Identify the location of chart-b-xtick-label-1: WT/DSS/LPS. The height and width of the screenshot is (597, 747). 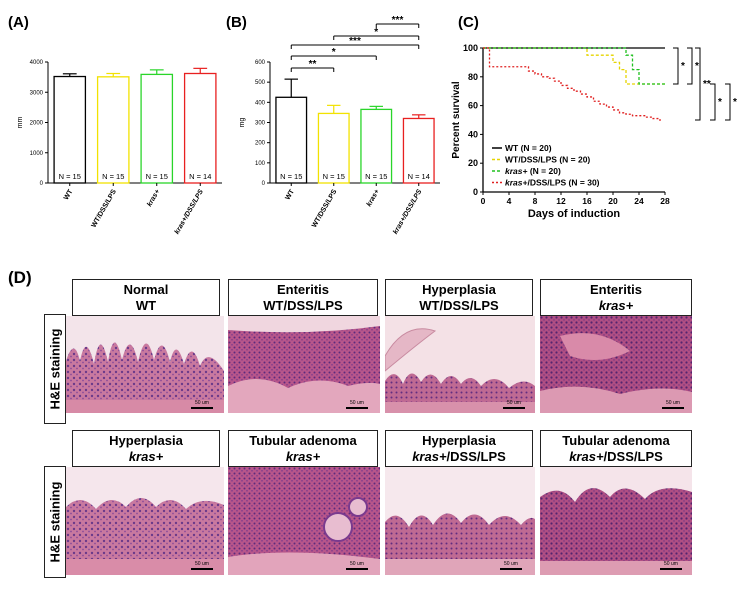
(325, 208).